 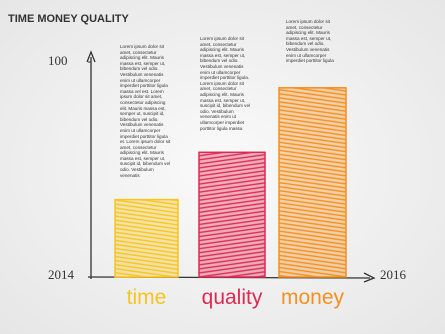 What do you see at coordinates (61, 274) in the screenshot?
I see `x-start-label: 2014` at bounding box center [61, 274].